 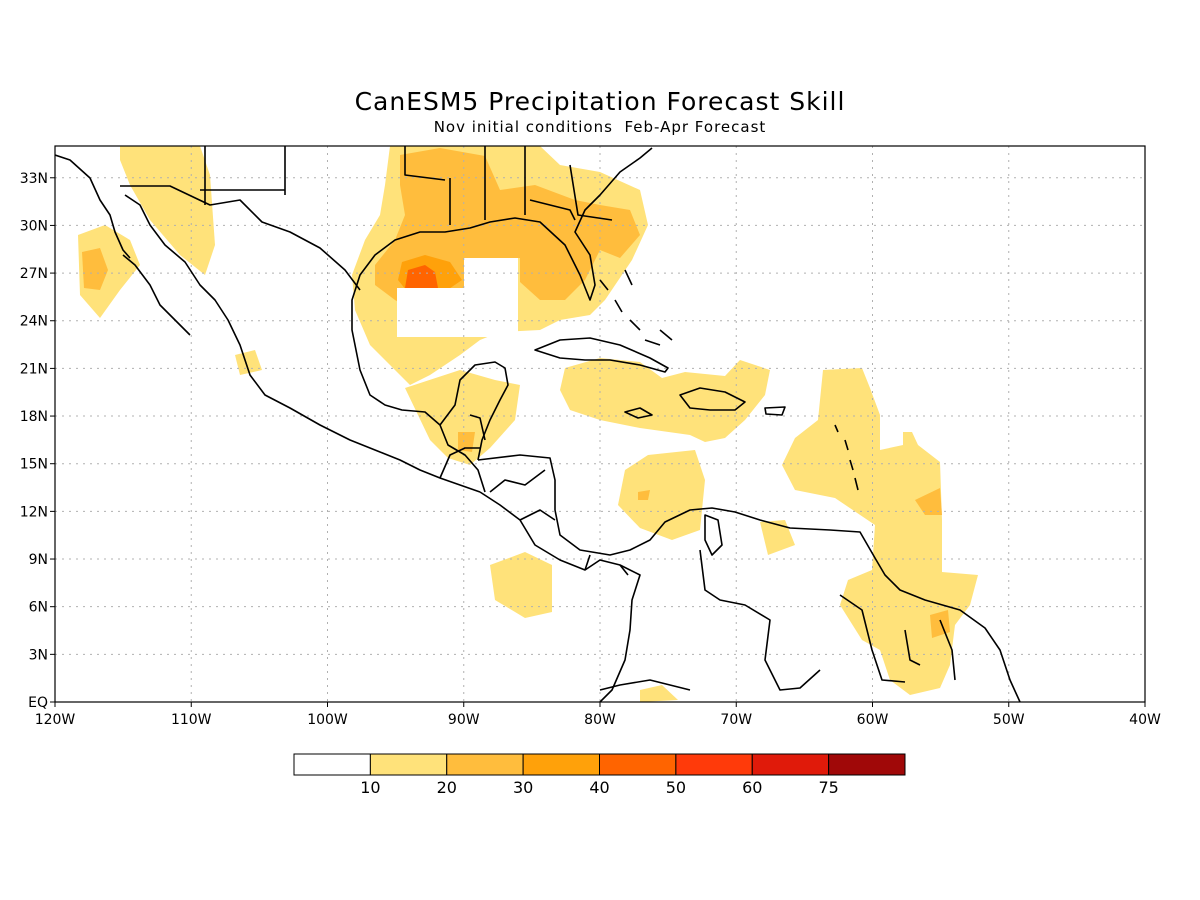 What do you see at coordinates (676, 787) in the screenshot?
I see `colorbar-label: 50` at bounding box center [676, 787].